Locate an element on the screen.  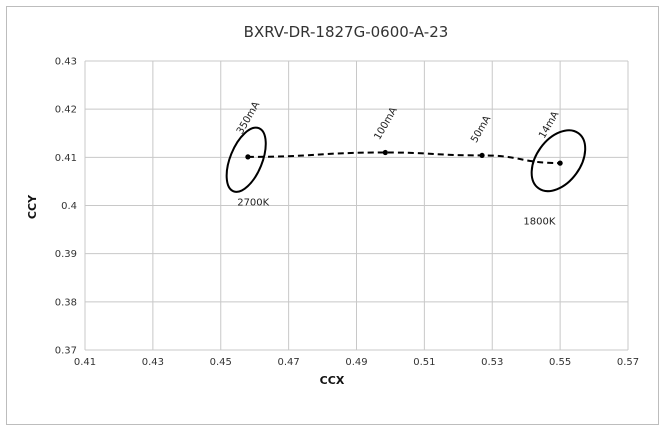
x-tick-label: 0.53 is located at coordinates (492, 362).